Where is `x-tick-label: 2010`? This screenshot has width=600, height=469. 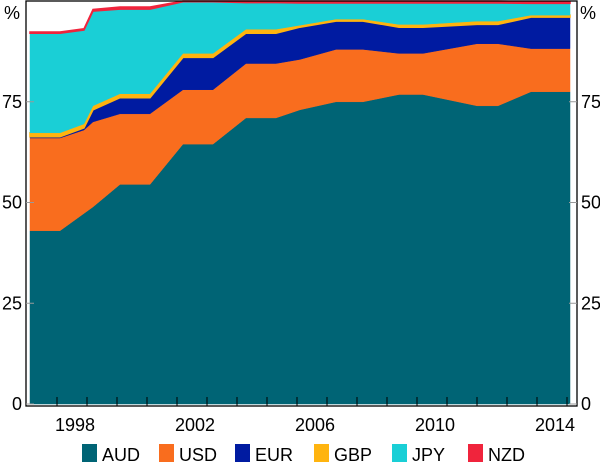 x-tick-label: 2010 is located at coordinates (435, 425).